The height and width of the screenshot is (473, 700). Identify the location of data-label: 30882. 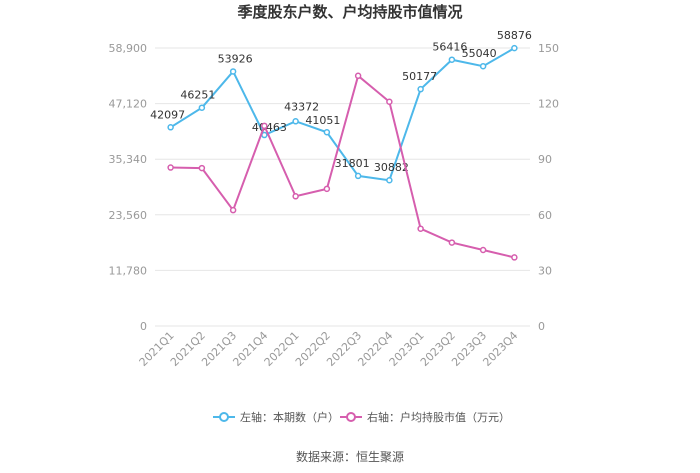
(391, 167).